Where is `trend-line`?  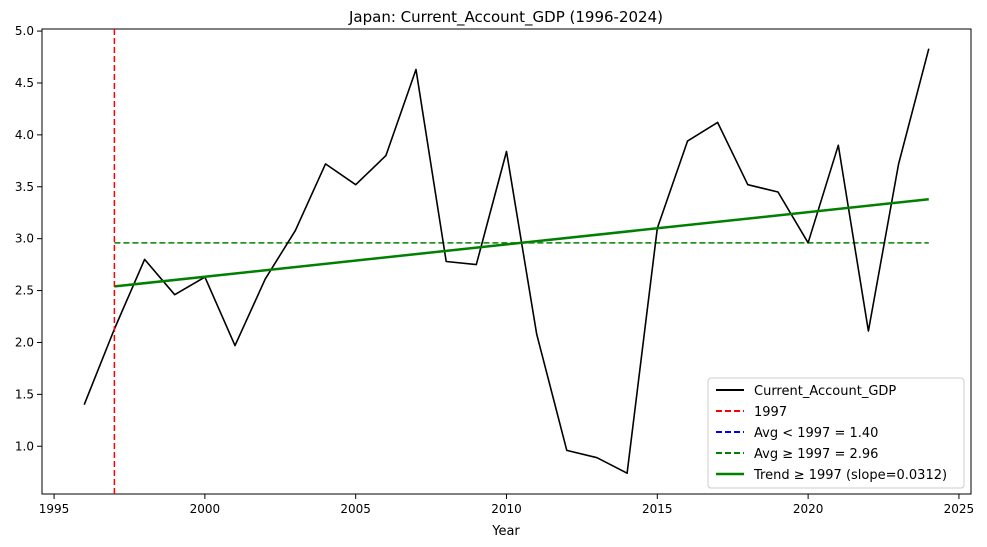 trend-line is located at coordinates (521, 242).